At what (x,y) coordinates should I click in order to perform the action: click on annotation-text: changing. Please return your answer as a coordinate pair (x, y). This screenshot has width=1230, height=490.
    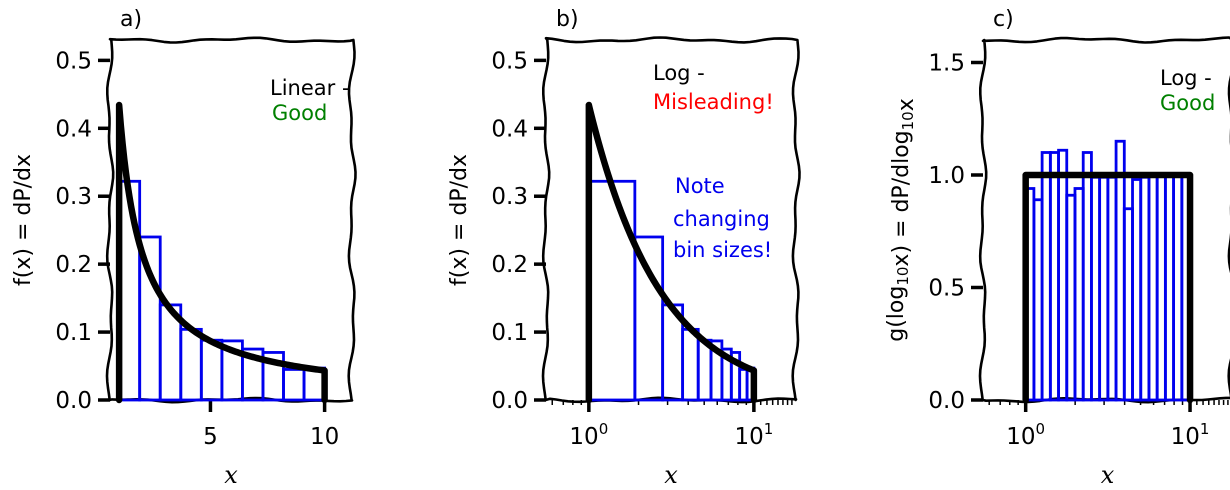
    Looking at the image, I should click on (721, 219).